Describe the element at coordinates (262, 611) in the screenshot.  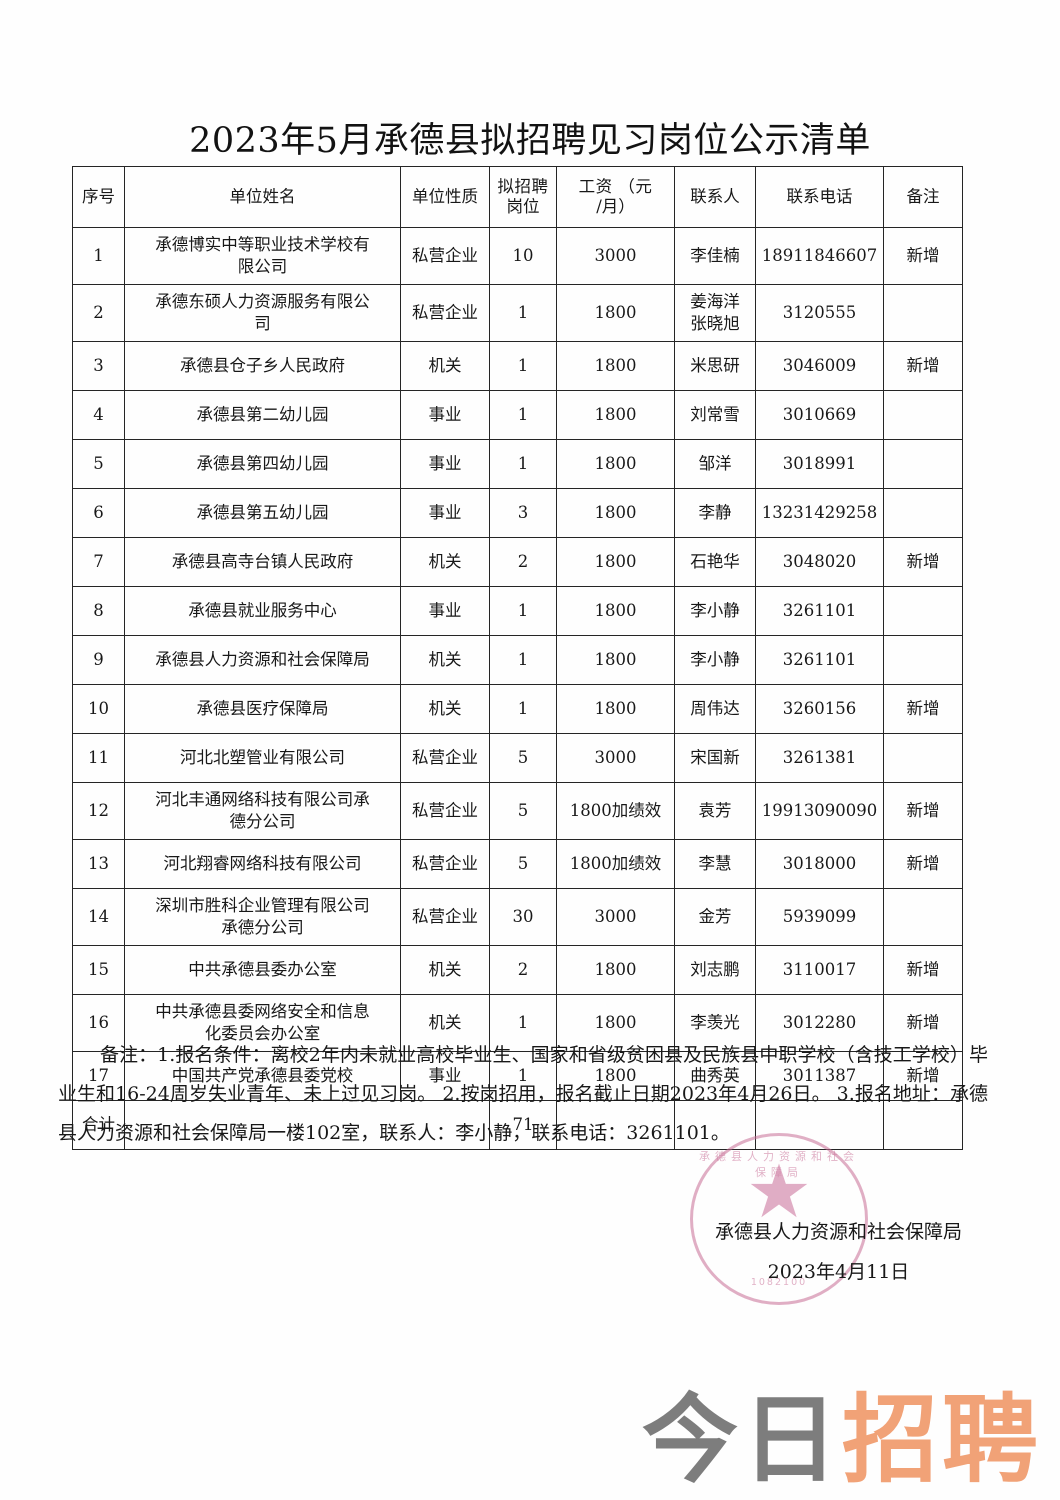
I see `cell-unit-name: 承德县就业服务中心` at that location.